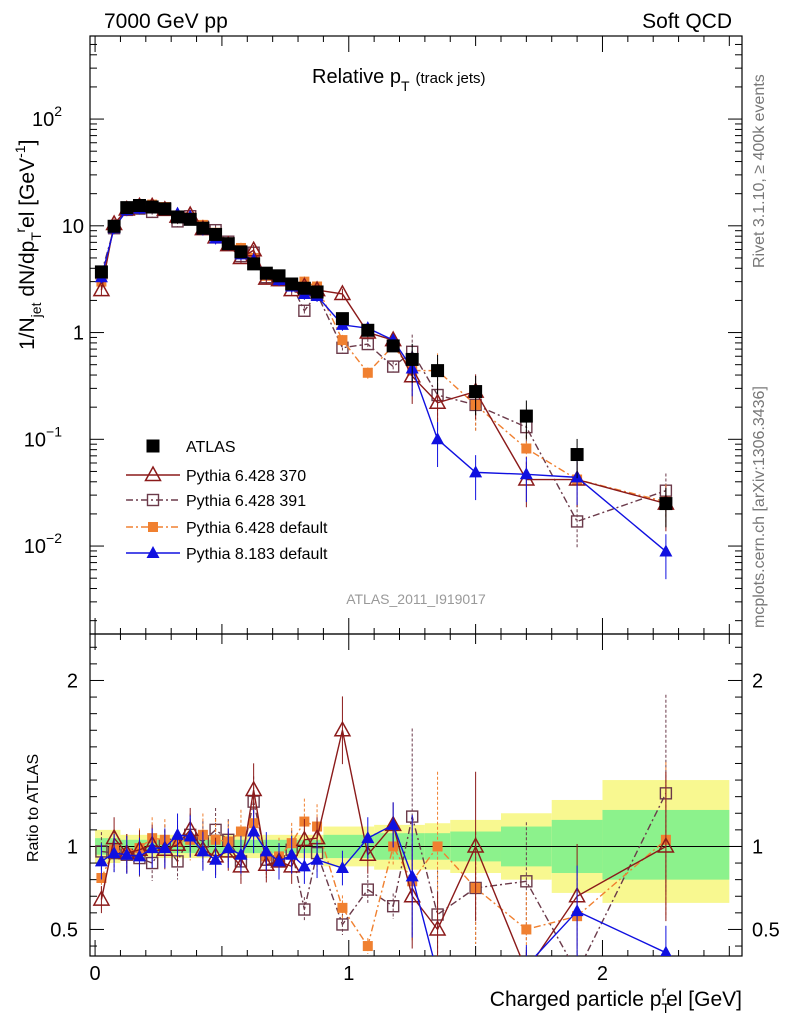 The height and width of the screenshot is (1024, 786). What do you see at coordinates (58, 111) in the screenshot?
I see `y-tick-exp: 2` at bounding box center [58, 111].